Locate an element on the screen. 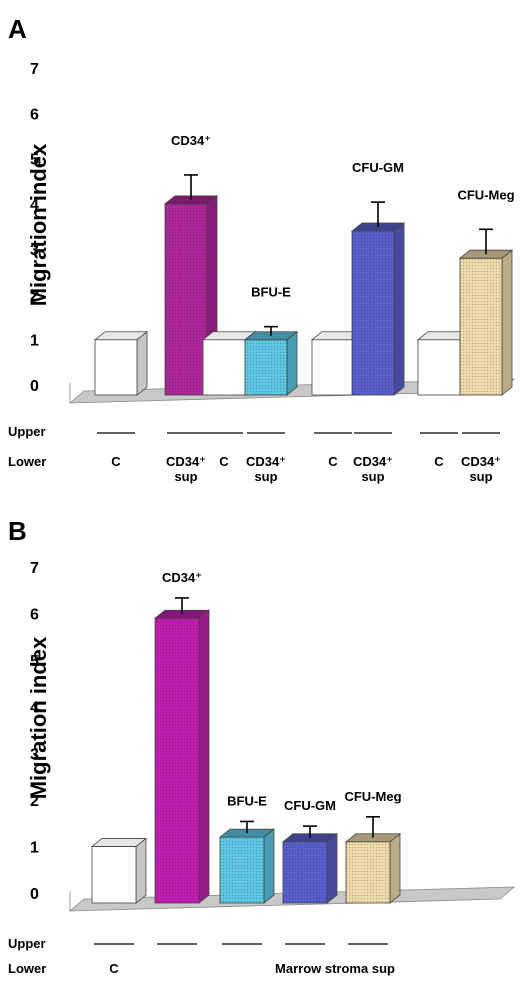 The height and width of the screenshot is (983, 520). panel-a-bar-1-texture is located at coordinates (186, 299).